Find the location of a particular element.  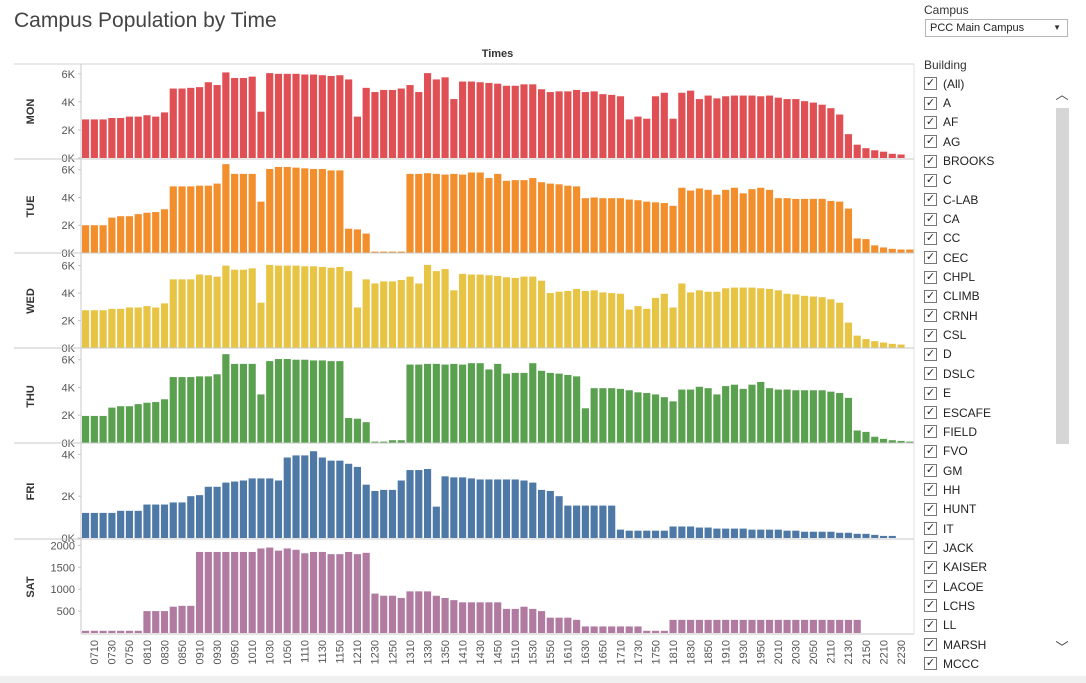

building-option: ✓ HUNT is located at coordinates (988, 509).